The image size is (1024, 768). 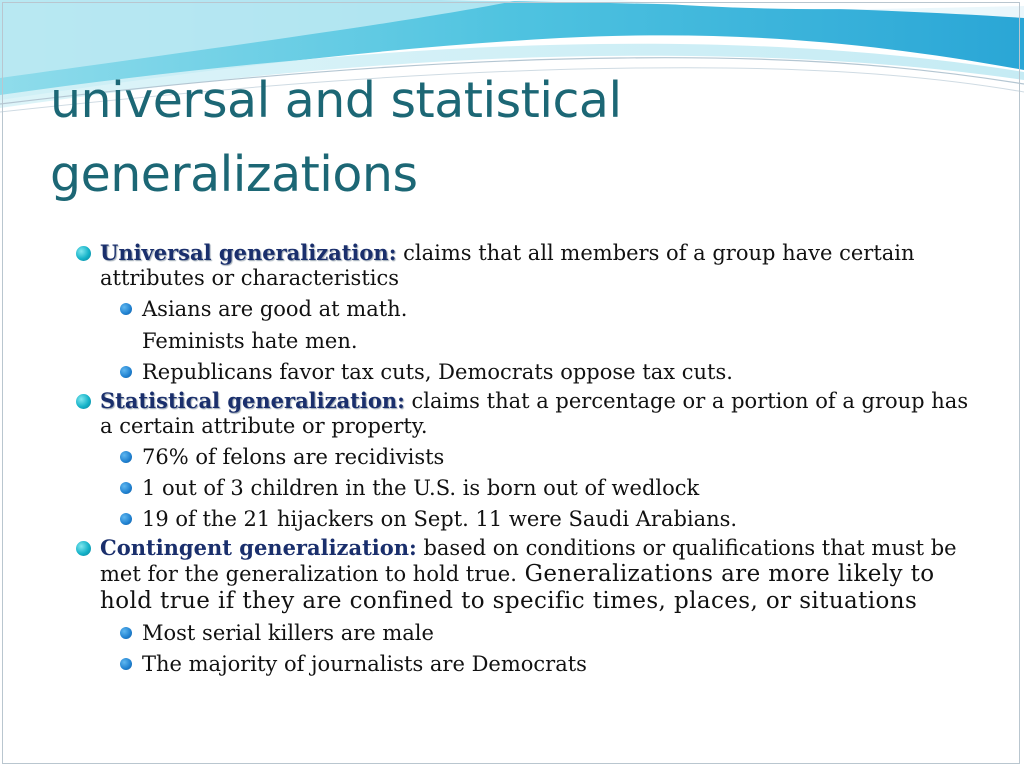 I want to click on sub-bullet-text: Feminists hate men., so click(x=250, y=341).